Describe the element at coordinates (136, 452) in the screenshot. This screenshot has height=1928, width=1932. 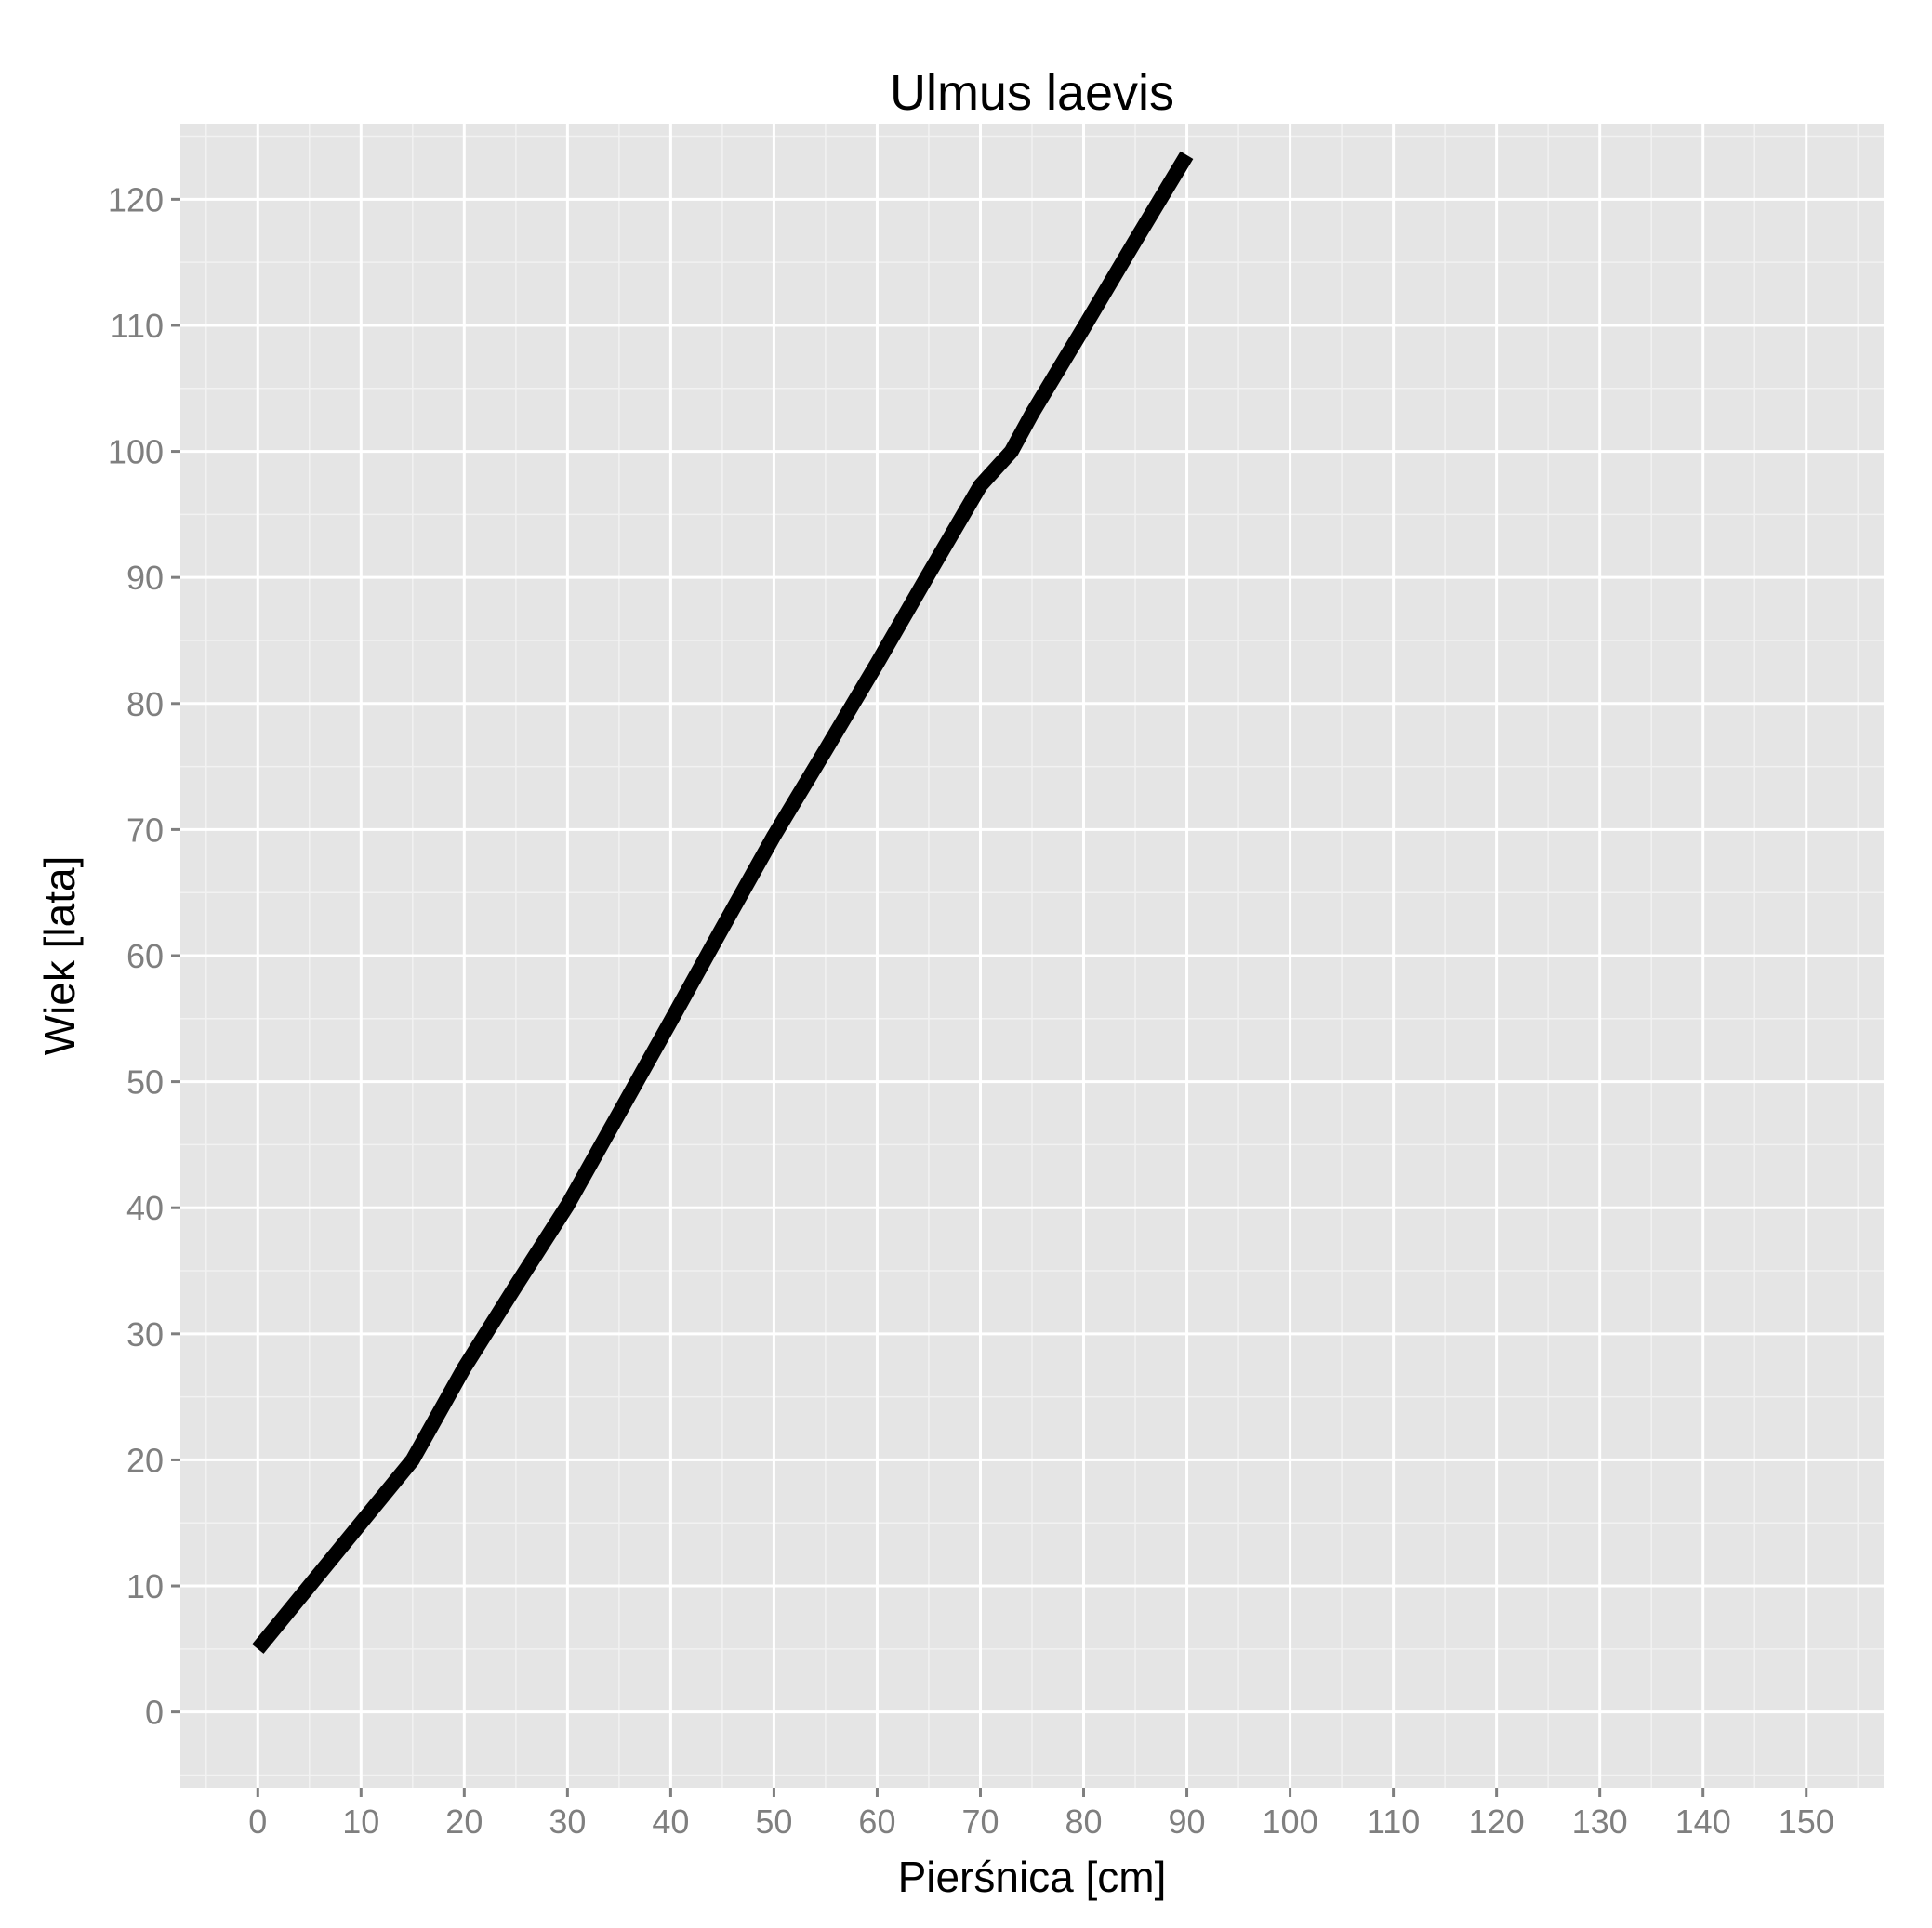
I see `y-tick-label: 100` at that location.